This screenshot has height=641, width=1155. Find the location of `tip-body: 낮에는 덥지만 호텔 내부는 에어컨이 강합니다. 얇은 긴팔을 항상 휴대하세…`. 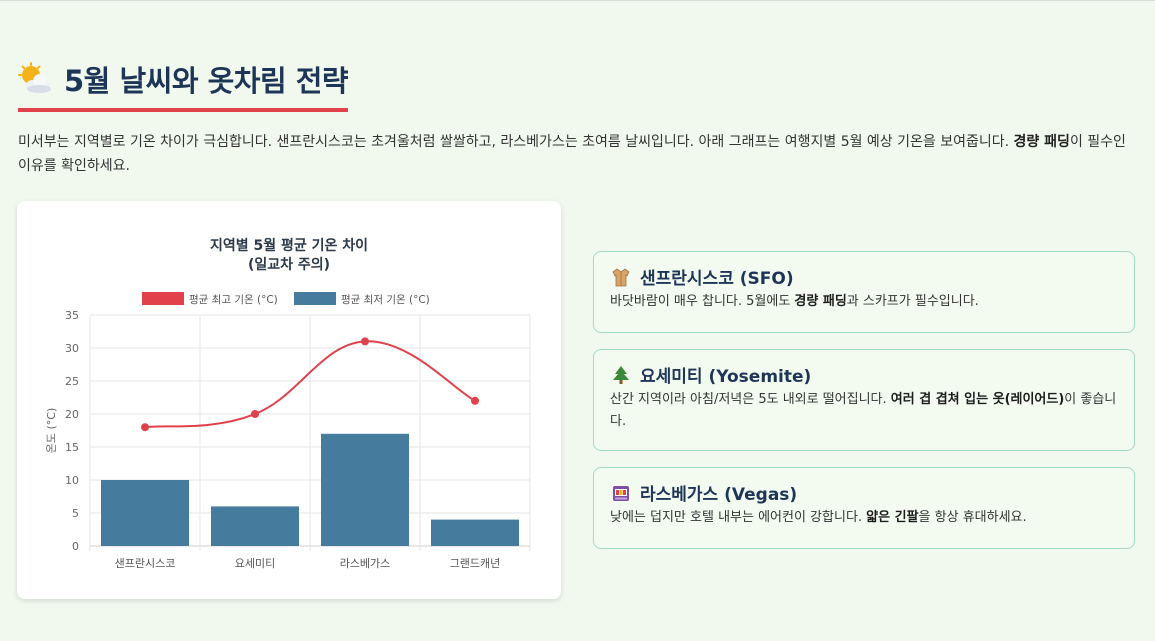

tip-body: 낮에는 덥지만 호텔 내부는 에어컨이 강합니다. 얇은 긴팔을 항상 휴대하세… is located at coordinates (864, 518).